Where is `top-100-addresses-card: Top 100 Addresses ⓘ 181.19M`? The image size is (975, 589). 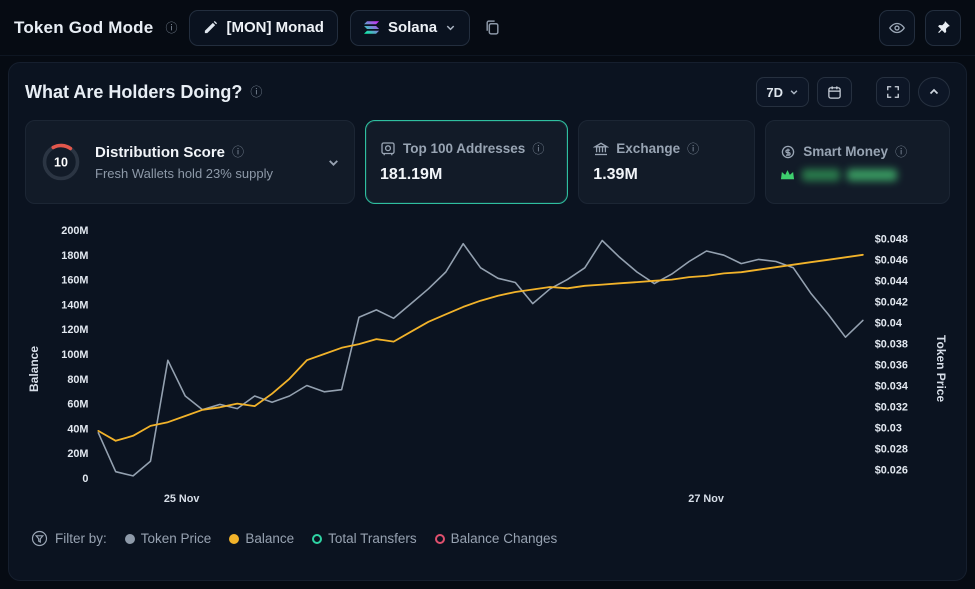 top-100-addresses-card: Top 100 Addresses ⓘ 181.19M is located at coordinates (467, 162).